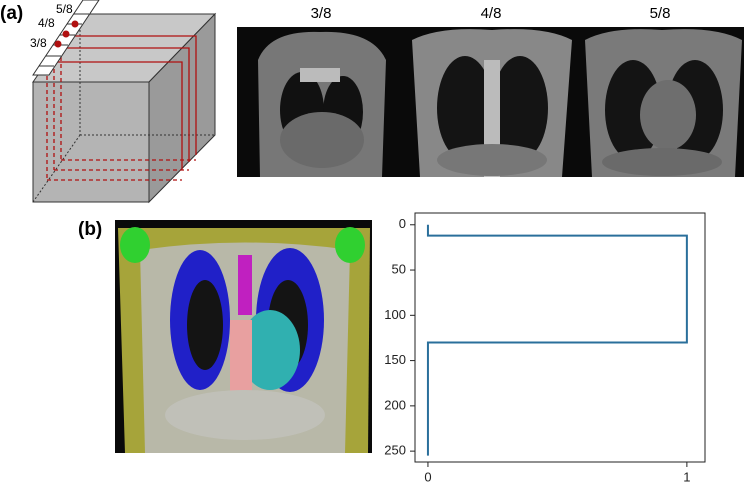  What do you see at coordinates (90, 229) in the screenshot?
I see `panel-label: (b)` at bounding box center [90, 229].